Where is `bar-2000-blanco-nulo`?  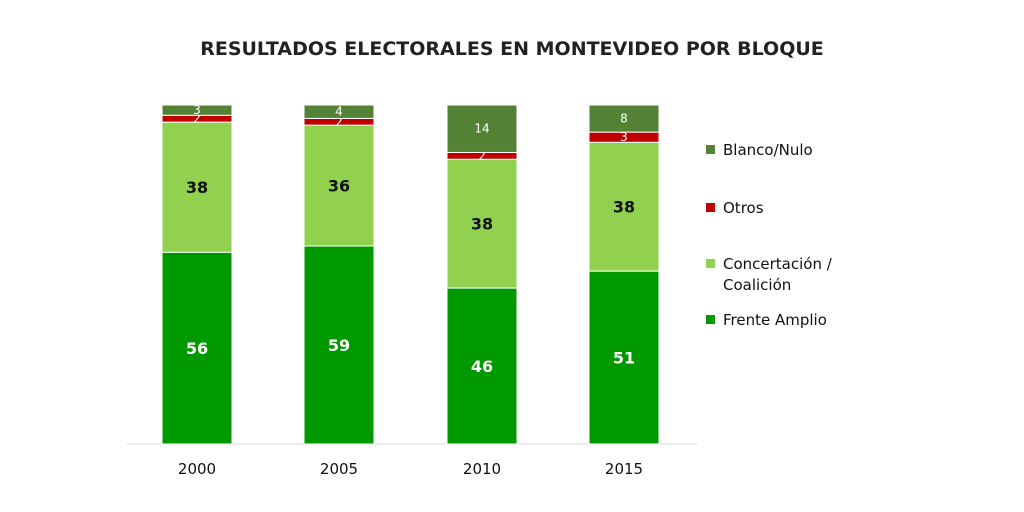 bar-2000-blanco-nulo is located at coordinates (197, 110).